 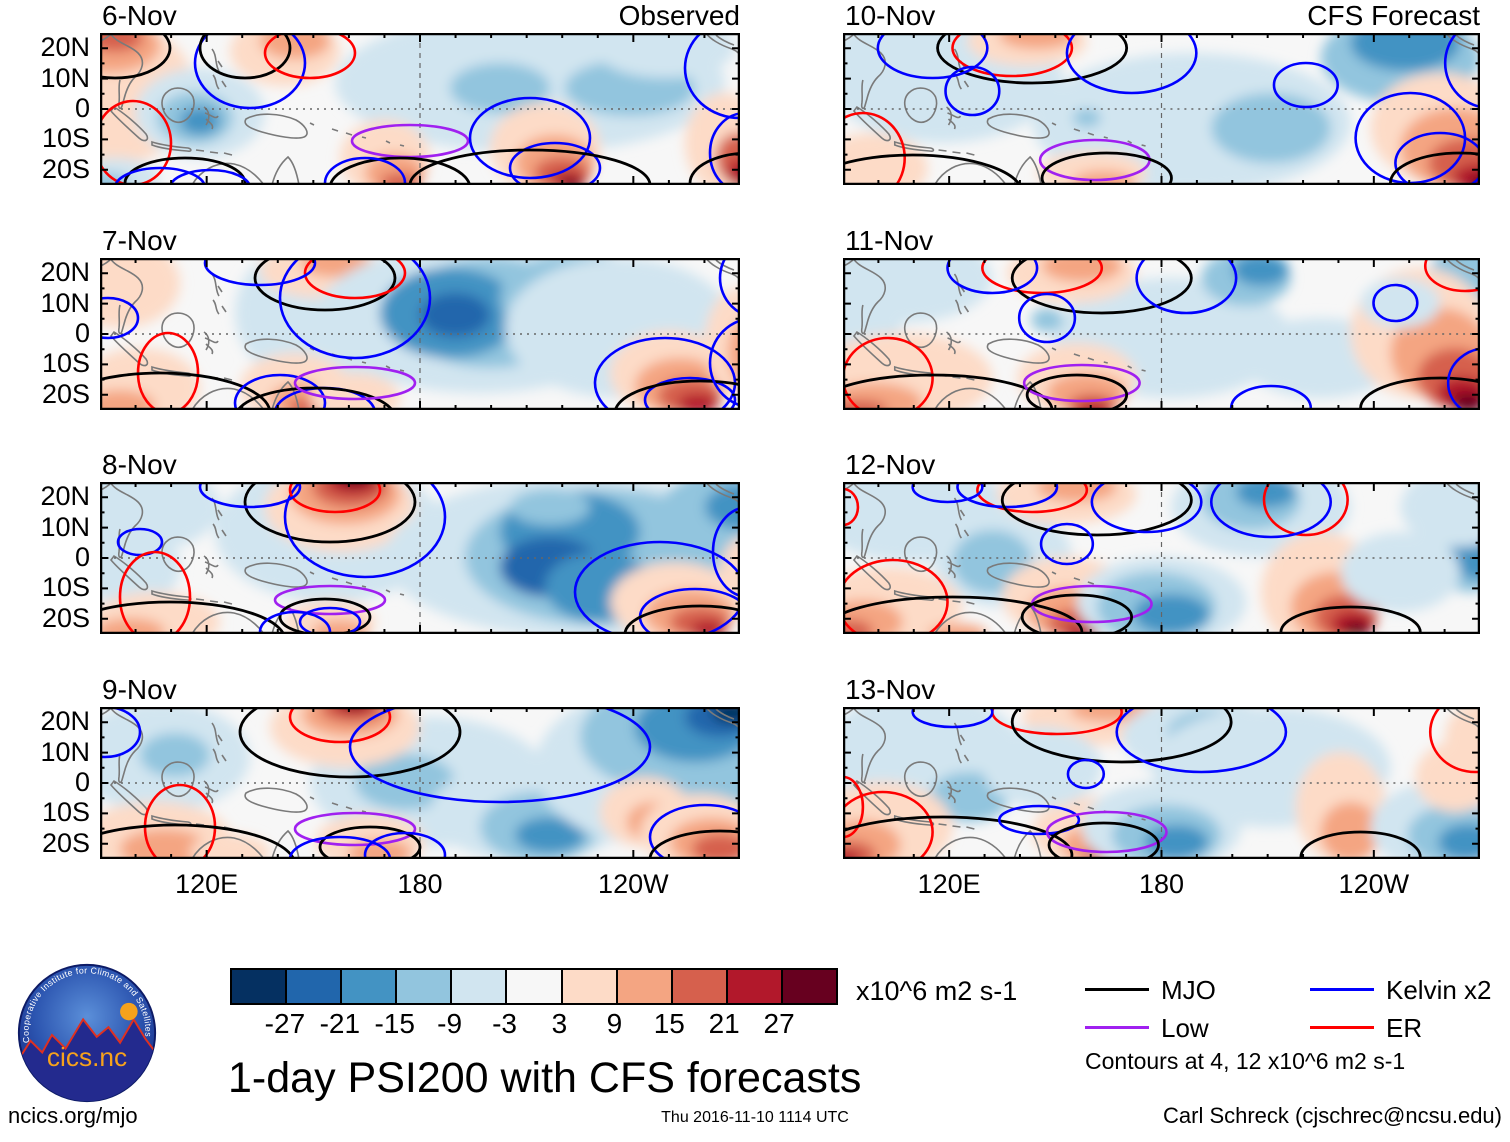 I want to click on map-panel-11-nov: 11-Nov, so click(x=1161, y=318).